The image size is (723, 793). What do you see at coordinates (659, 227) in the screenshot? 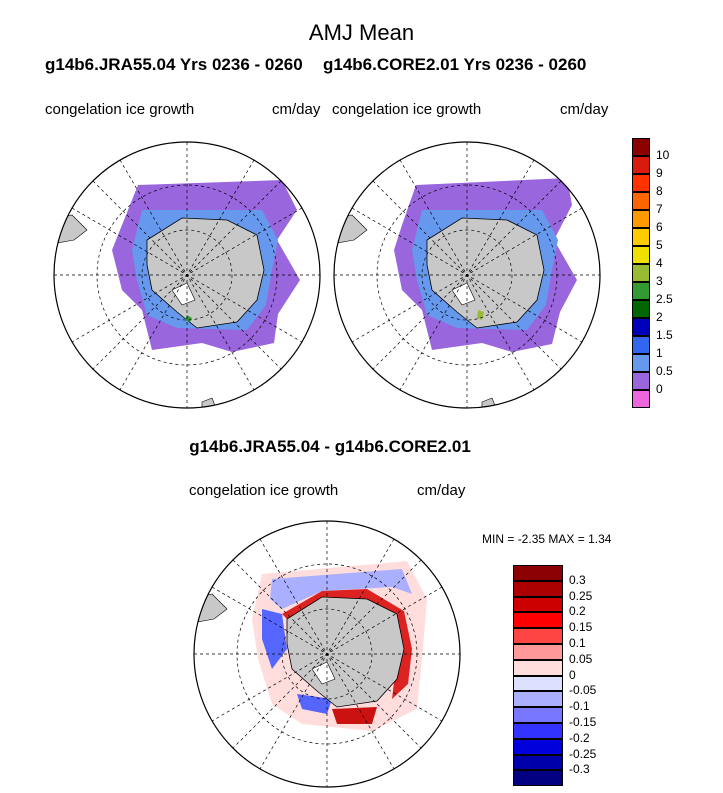
I see `colorbar-label: 6` at bounding box center [659, 227].